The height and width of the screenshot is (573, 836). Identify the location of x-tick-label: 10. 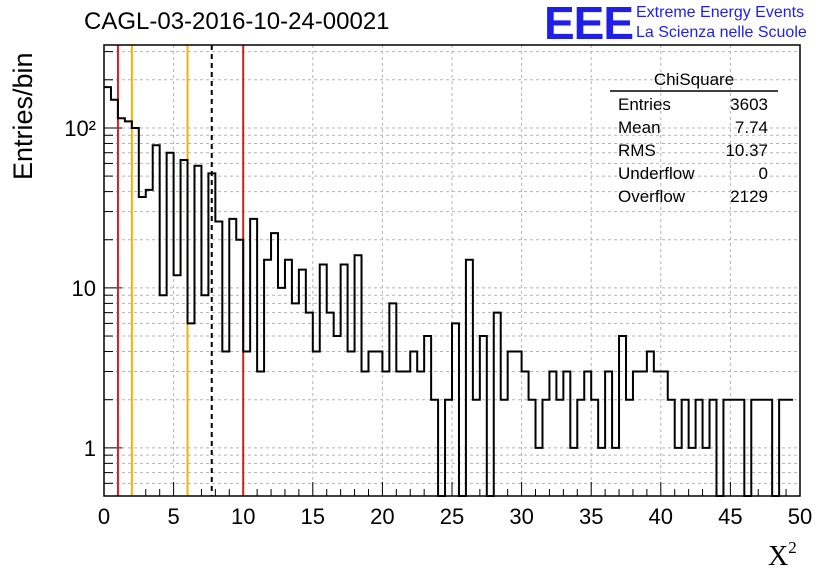
(243, 516).